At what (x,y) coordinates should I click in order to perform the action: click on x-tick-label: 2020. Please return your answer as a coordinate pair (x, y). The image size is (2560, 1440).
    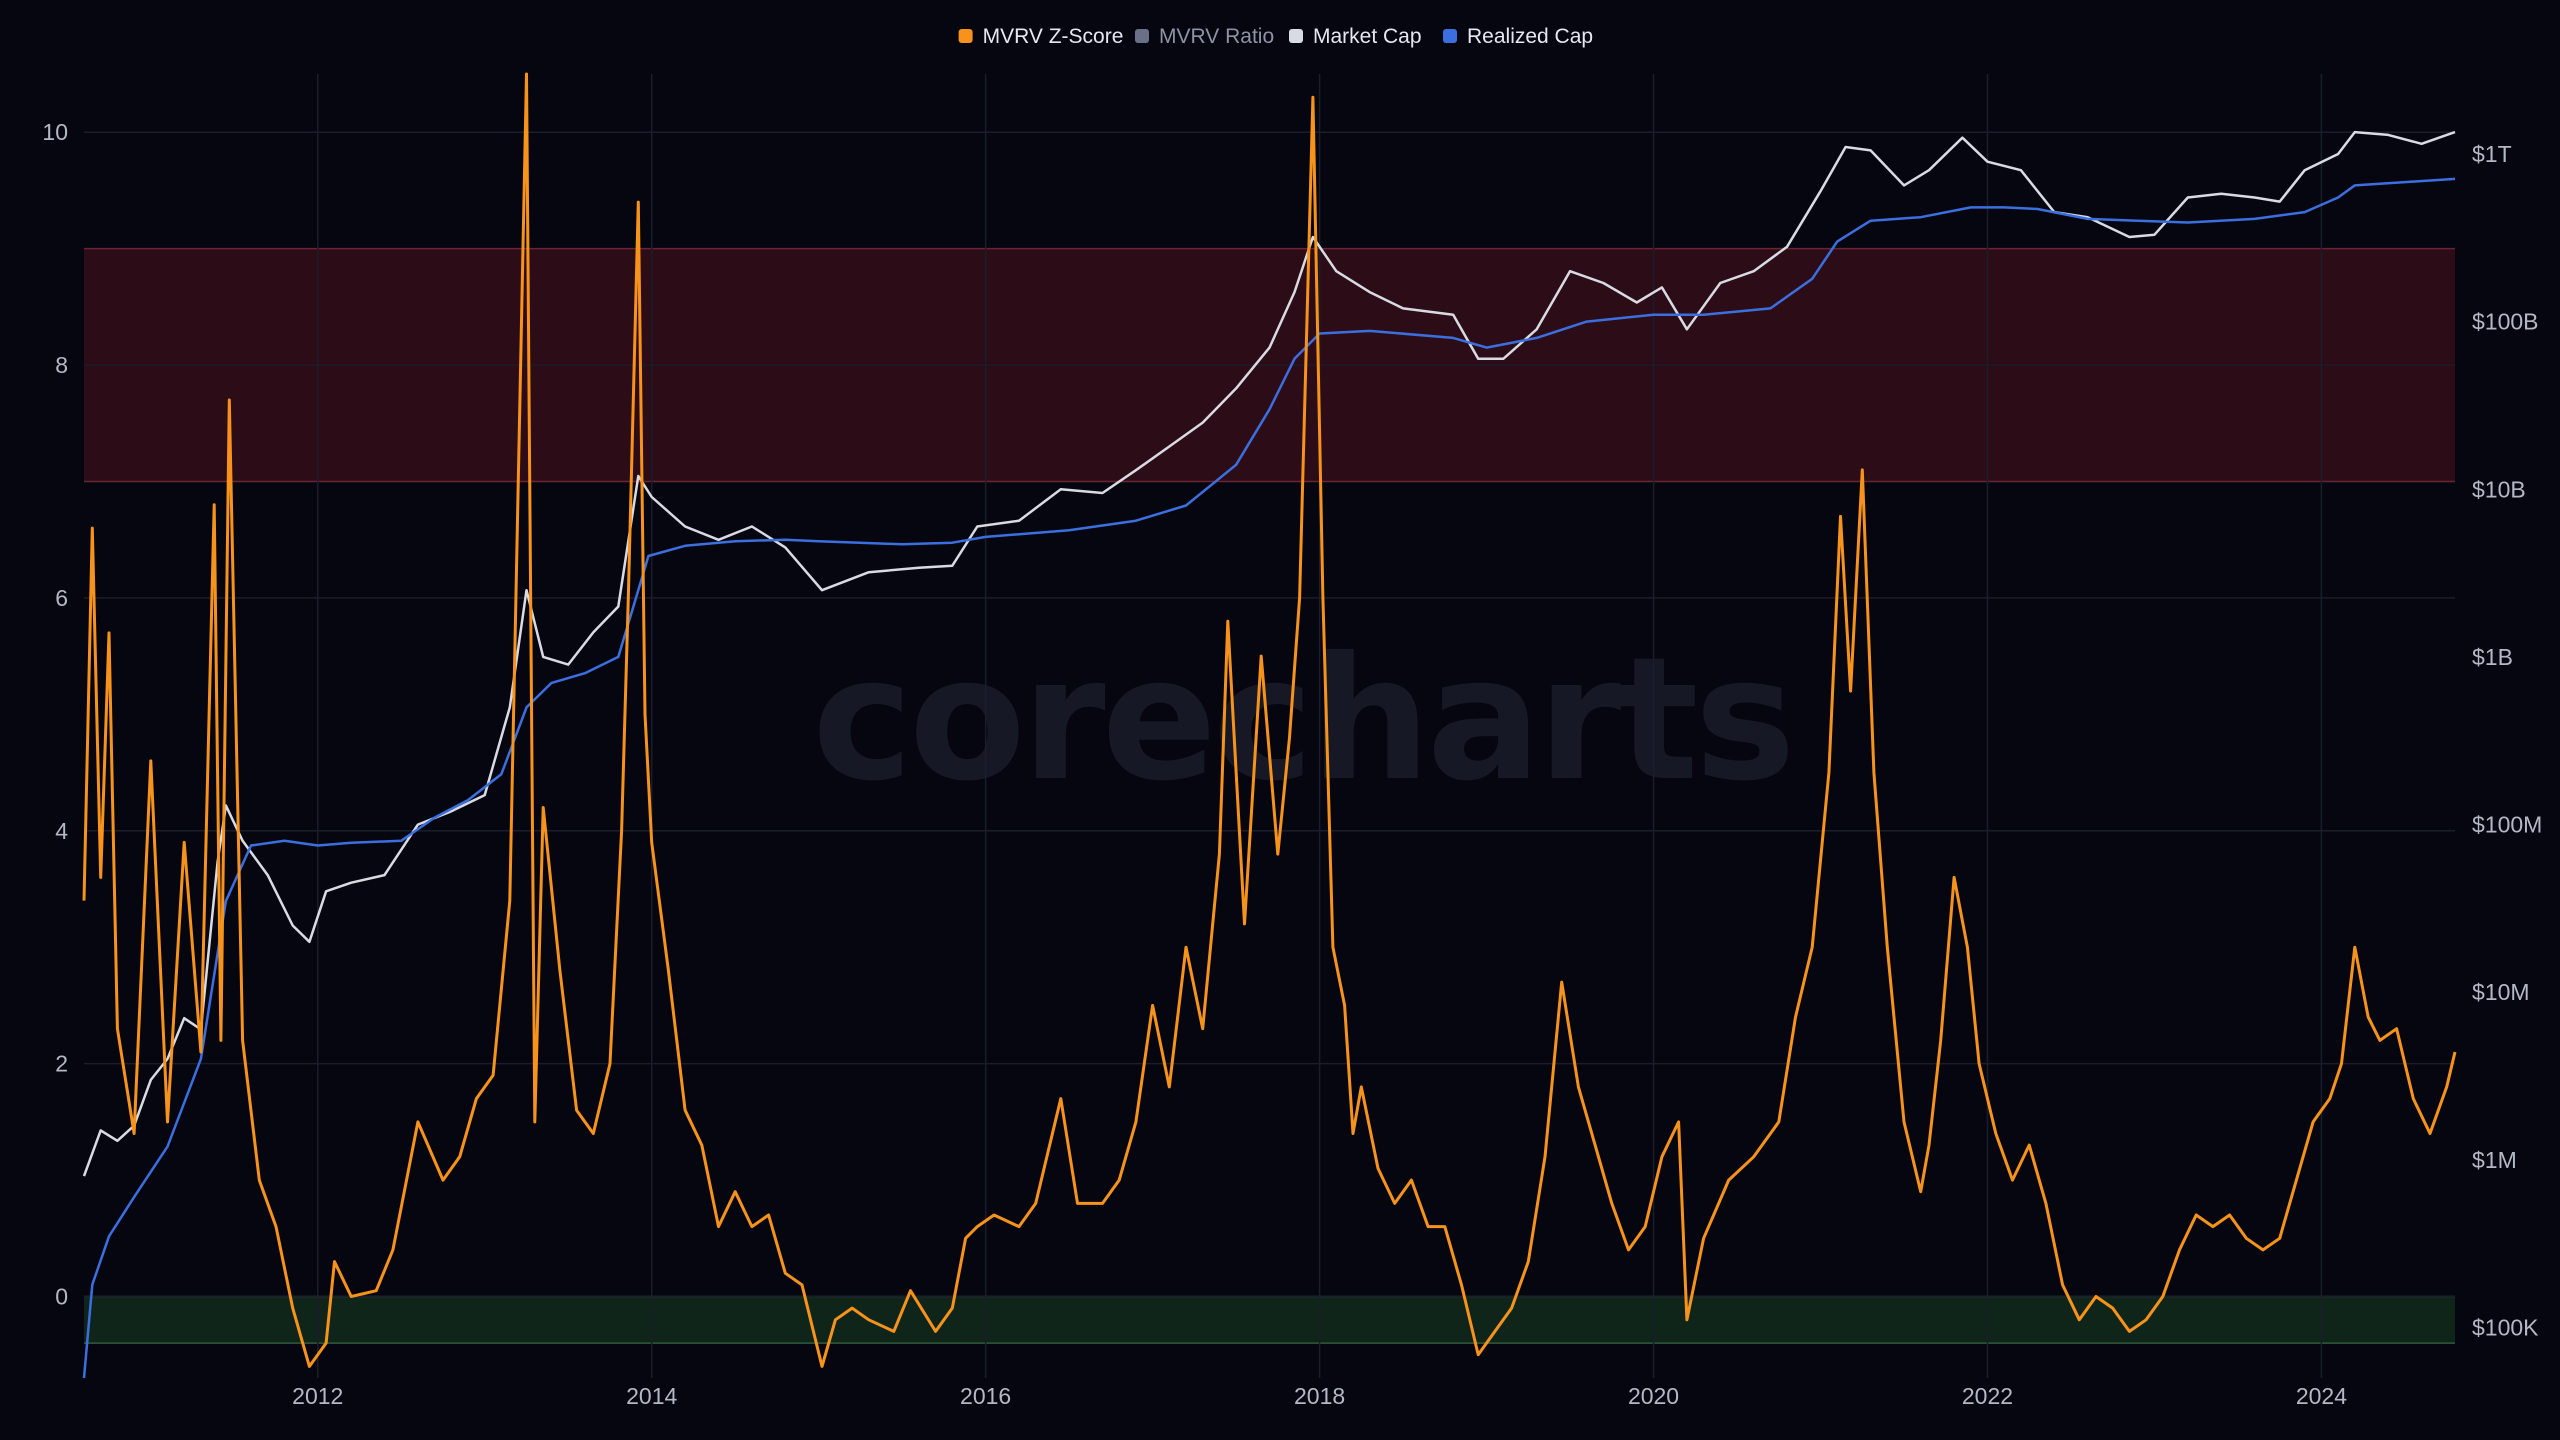
    Looking at the image, I should click on (1653, 1396).